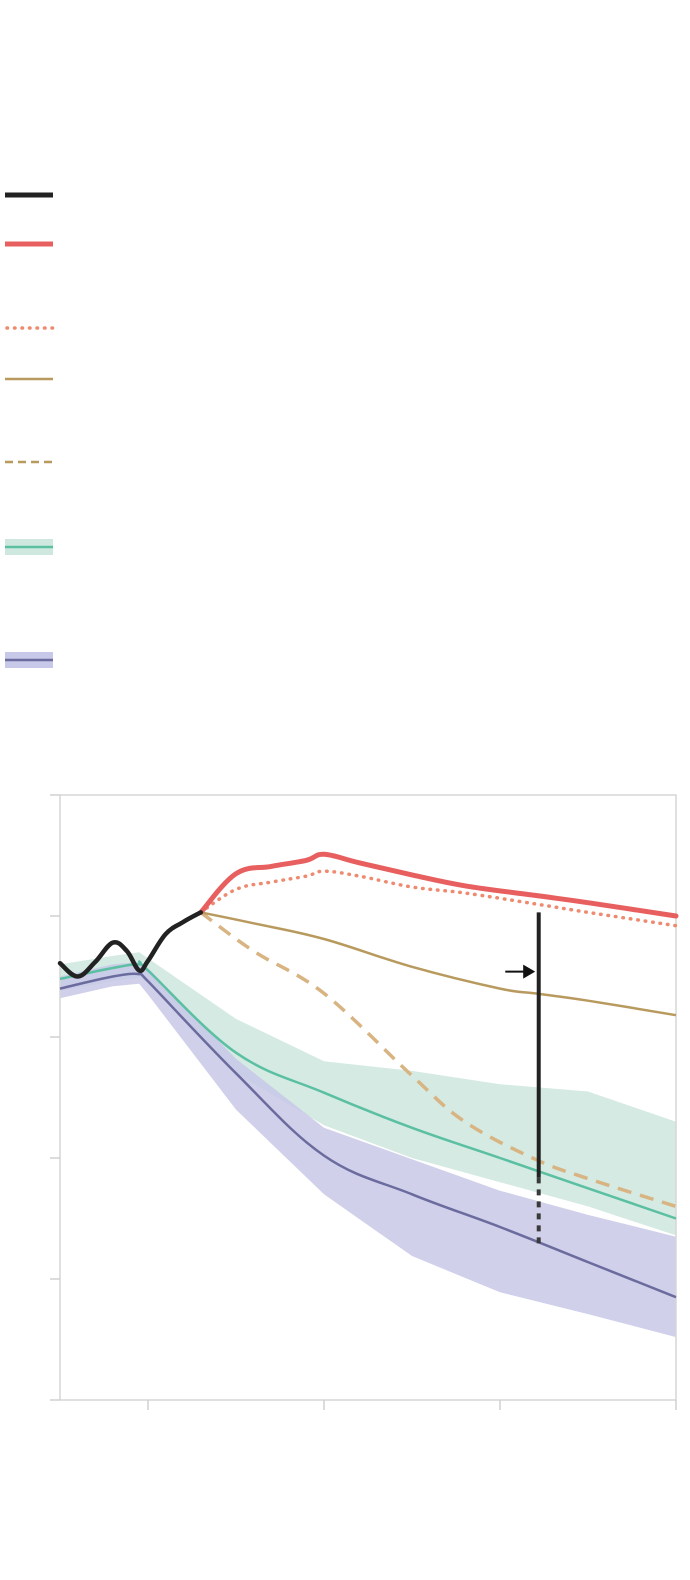  Describe the element at coordinates (523, 1080) in the screenshot. I see `annotations` at that location.